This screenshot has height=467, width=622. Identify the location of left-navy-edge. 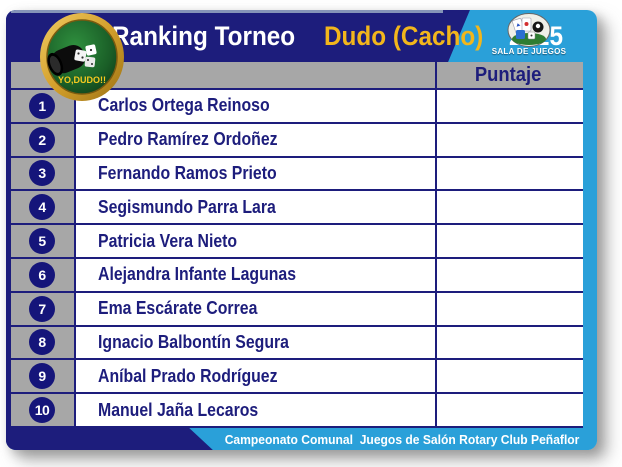
(8, 230).